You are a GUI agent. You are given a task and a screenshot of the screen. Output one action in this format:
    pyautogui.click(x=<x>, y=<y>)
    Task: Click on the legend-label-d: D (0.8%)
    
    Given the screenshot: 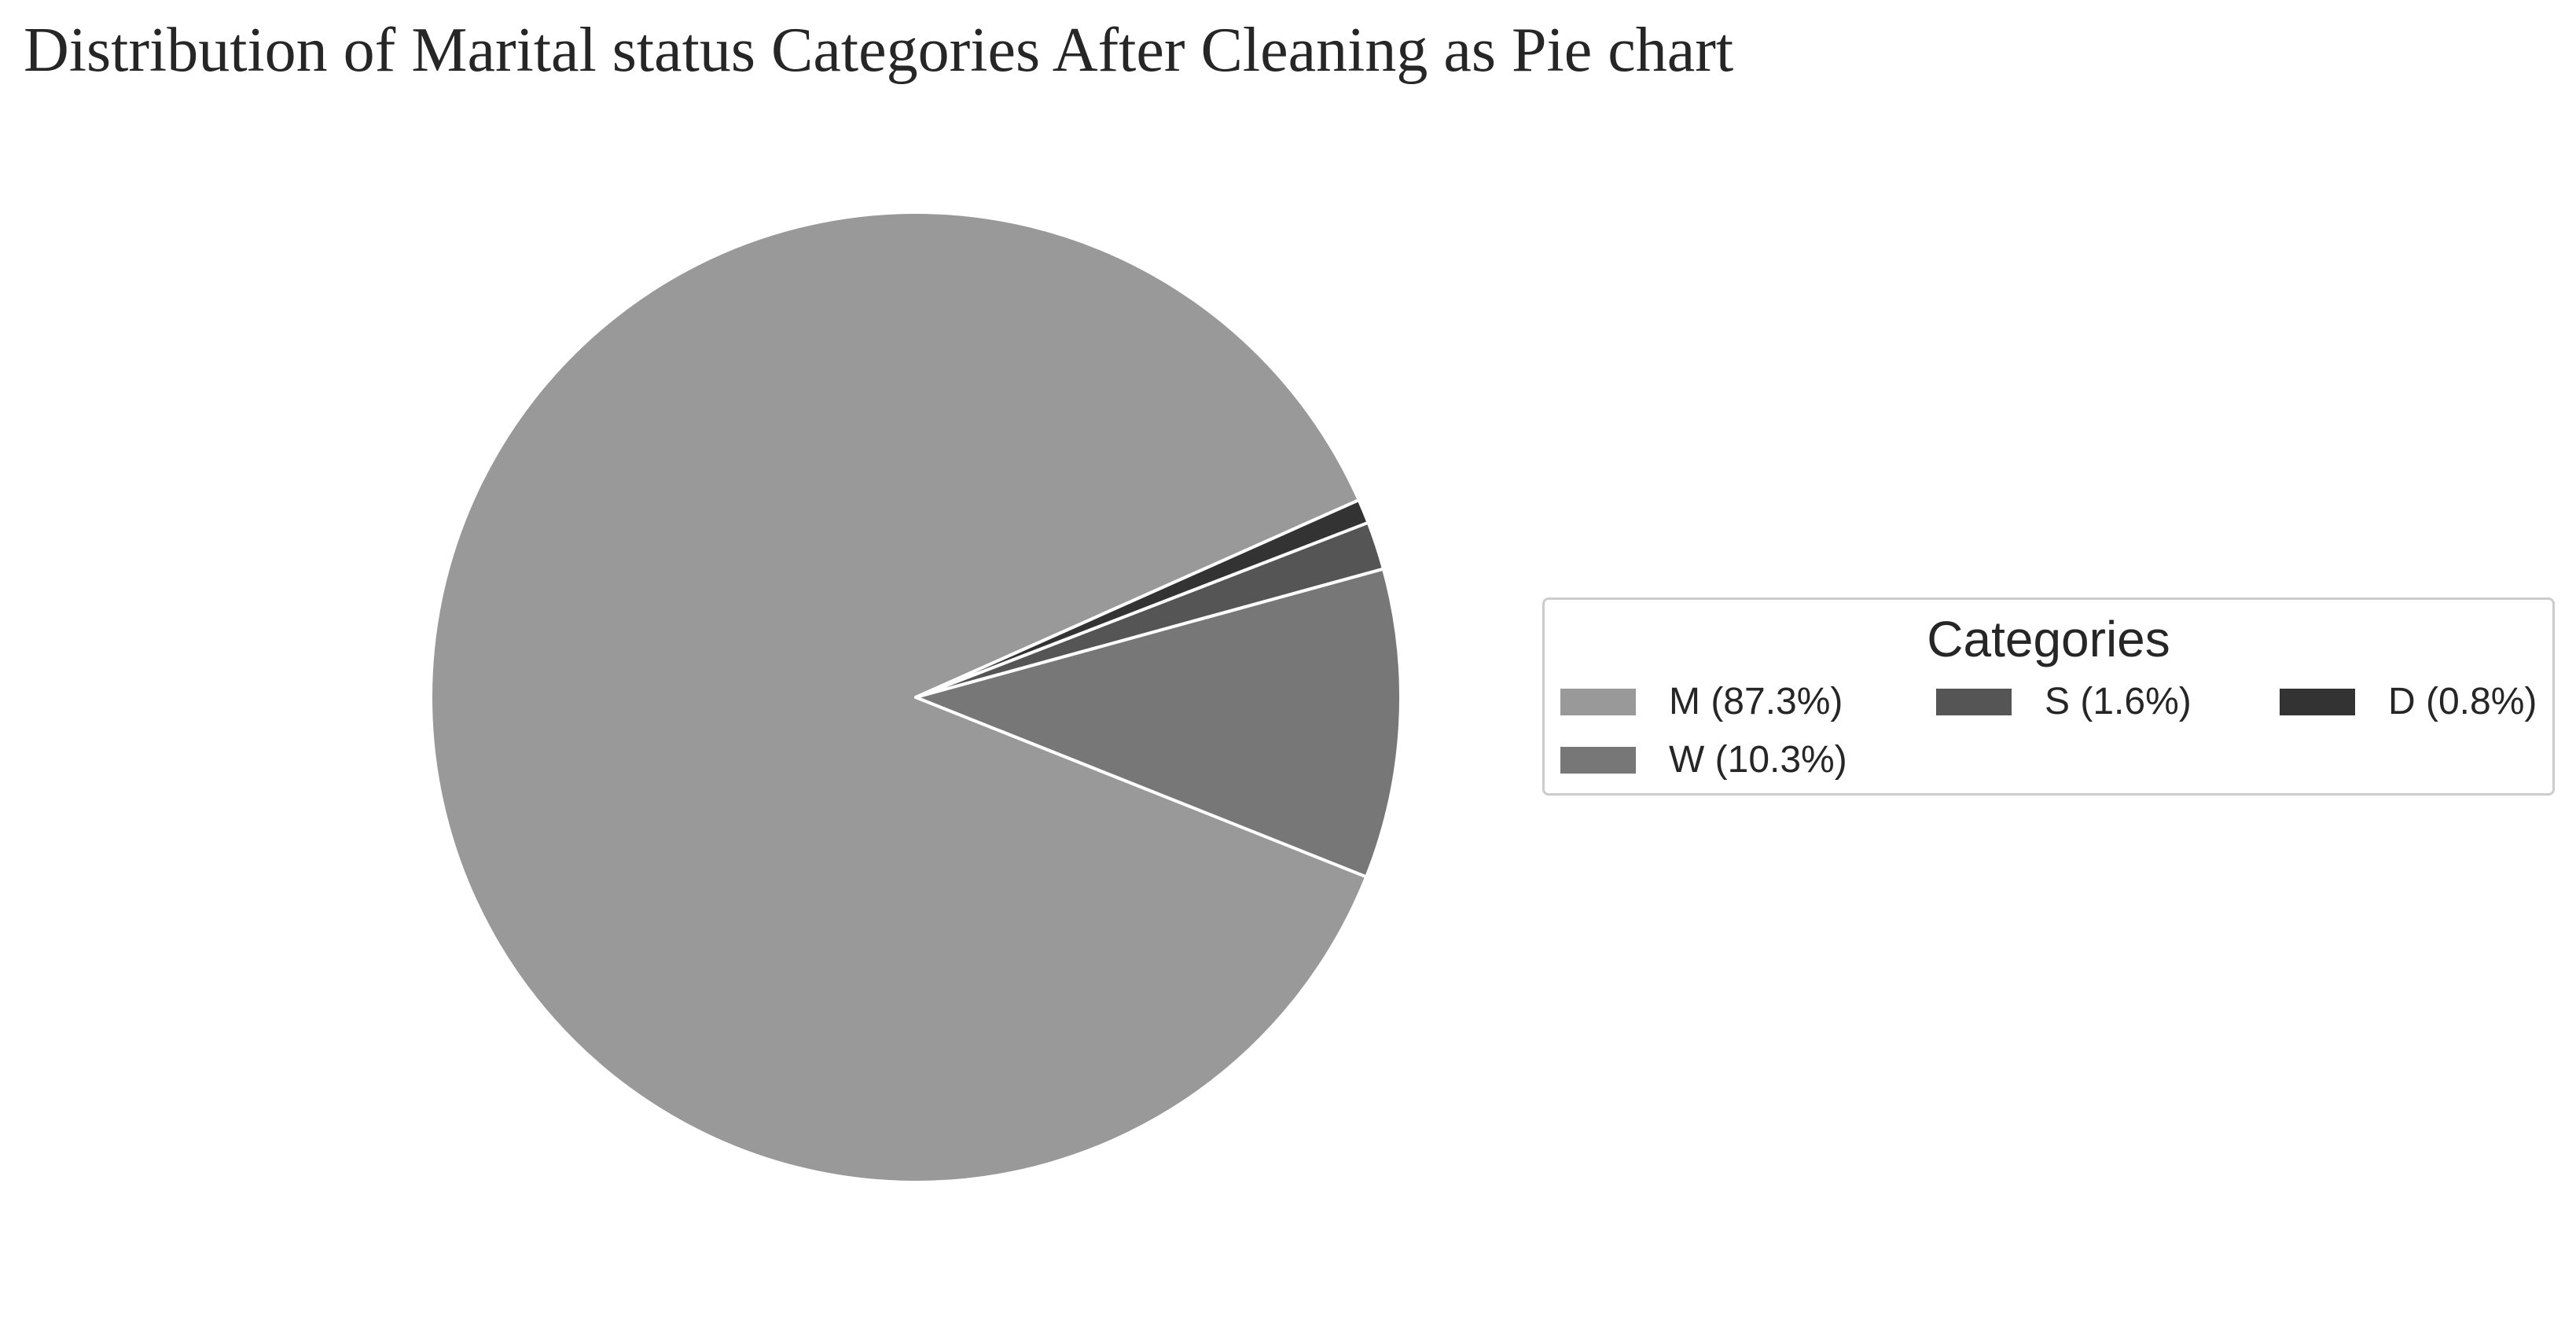 What is the action you would take?
    pyautogui.click(x=2462, y=701)
    